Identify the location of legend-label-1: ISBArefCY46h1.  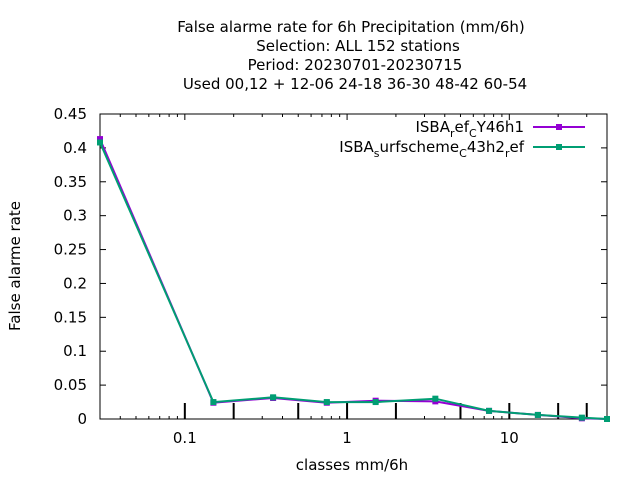
(469, 129).